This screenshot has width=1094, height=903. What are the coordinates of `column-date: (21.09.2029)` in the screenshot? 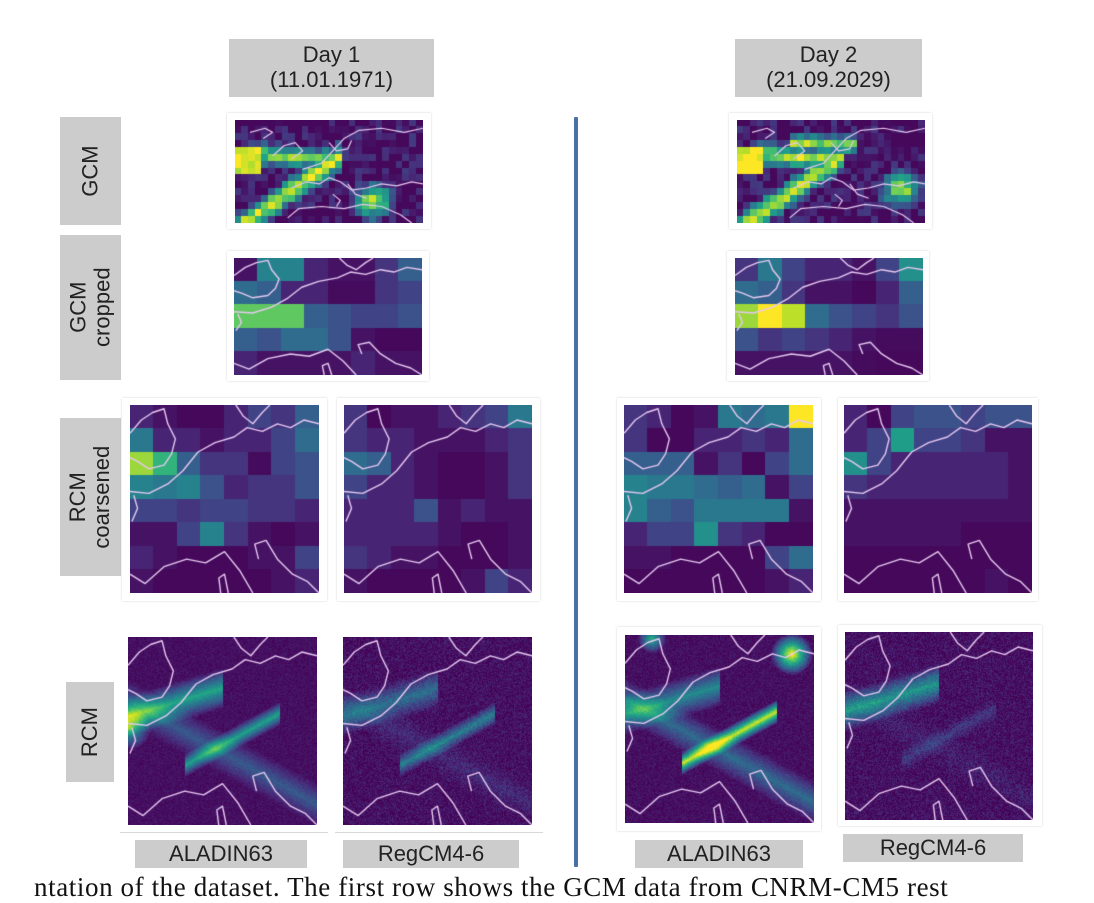 It's located at (828, 79).